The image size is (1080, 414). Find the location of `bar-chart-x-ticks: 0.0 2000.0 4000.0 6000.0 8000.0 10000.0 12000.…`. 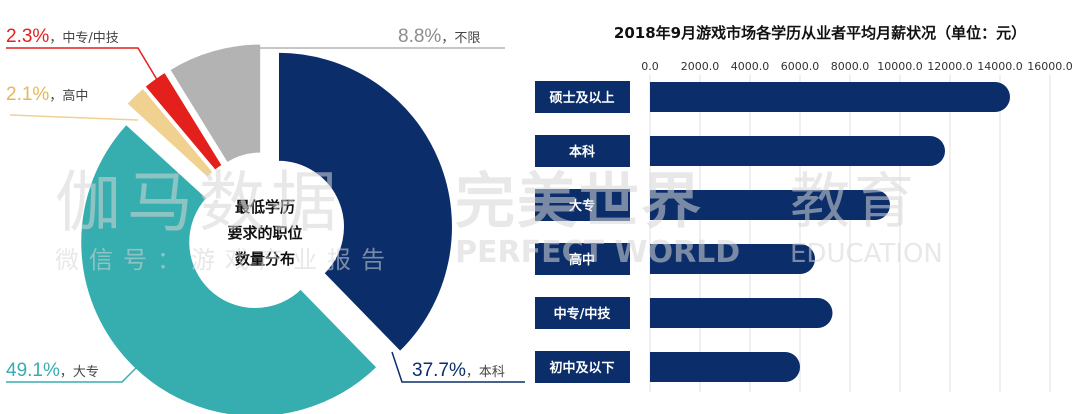

bar-chart-x-ticks: 0.0 2000.0 4000.0 6000.0 8000.0 10000.0 12000.… is located at coordinates (857, 66).